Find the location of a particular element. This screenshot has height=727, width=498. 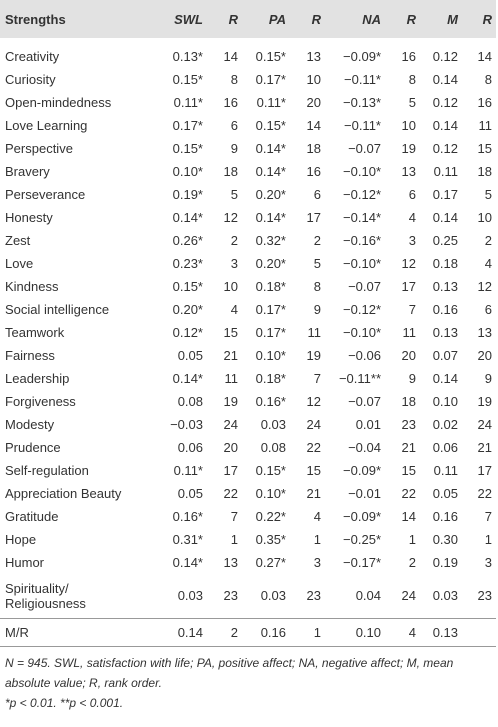

header-cell: Strengths is located at coordinates (35, 19).